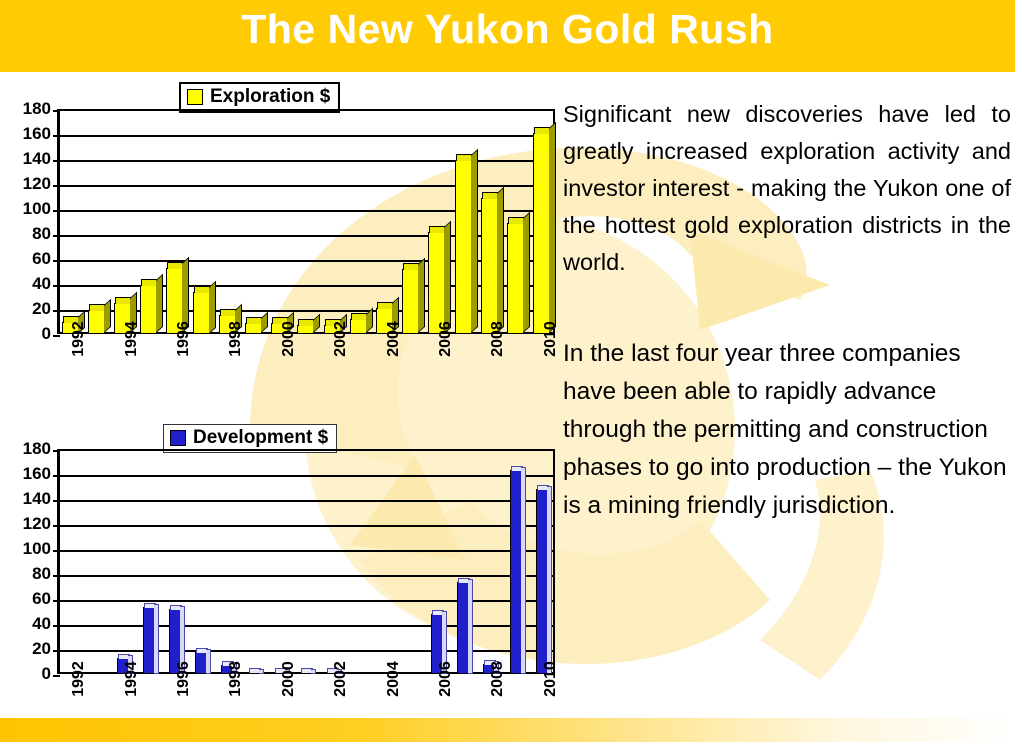  What do you see at coordinates (229, 363) in the screenshot?
I see `x-axis-slot: 1998` at bounding box center [229, 363].